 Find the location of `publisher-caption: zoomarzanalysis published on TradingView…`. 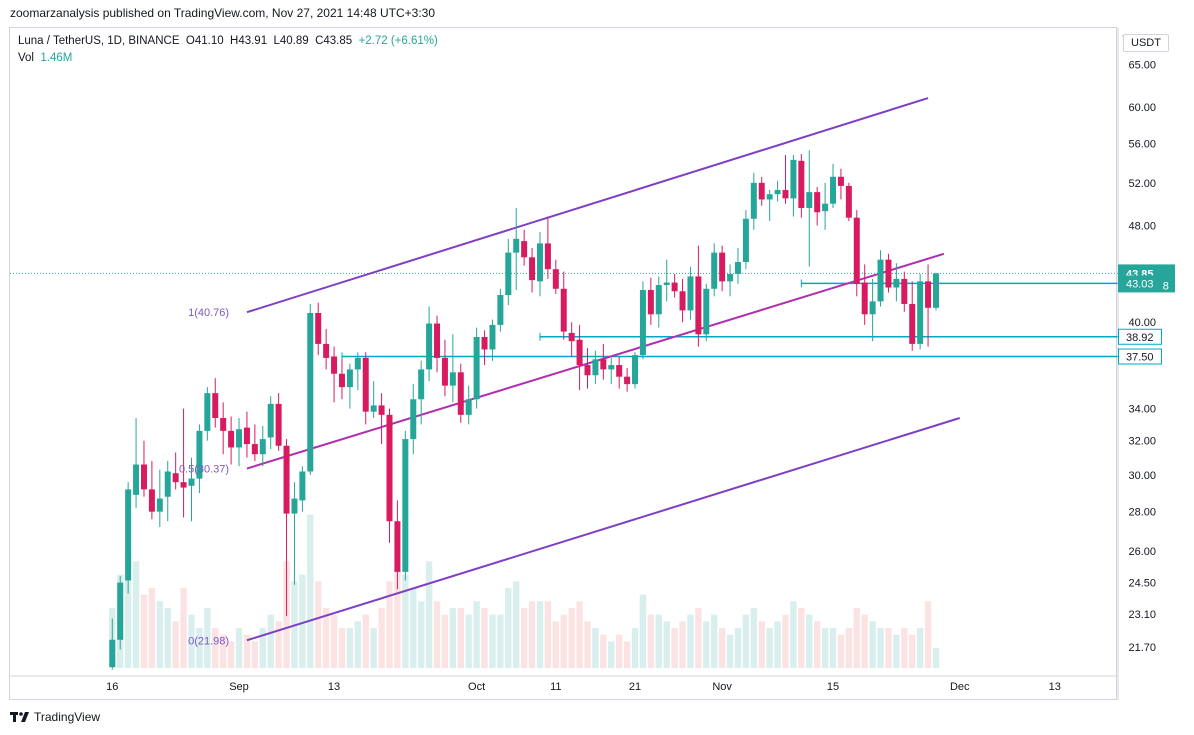

publisher-caption: zoomarzanalysis published on TradingView… is located at coordinates (223, 13).